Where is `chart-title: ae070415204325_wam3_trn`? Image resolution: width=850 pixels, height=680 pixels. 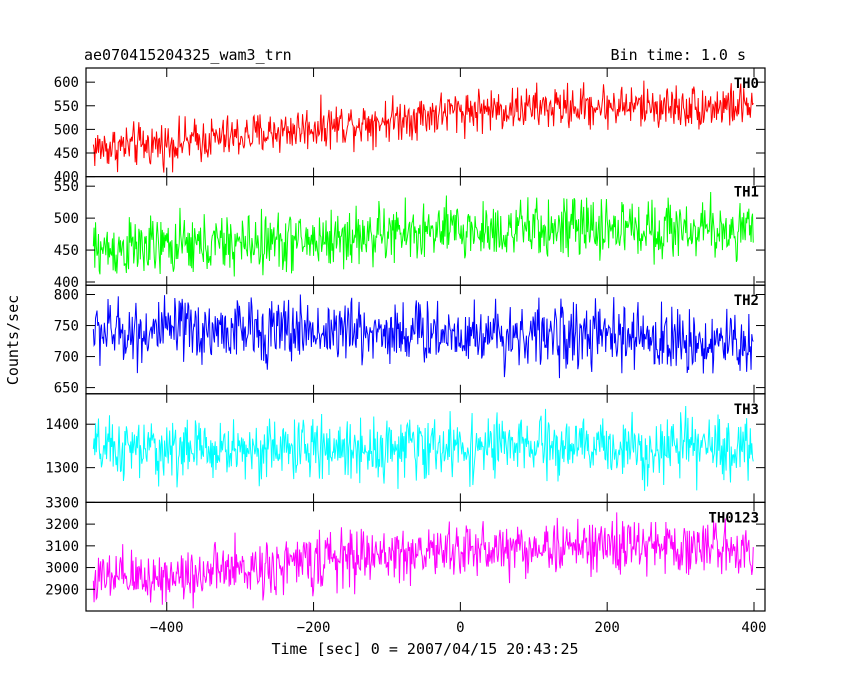 chart-title: ae070415204325_wam3_trn is located at coordinates (188, 55).